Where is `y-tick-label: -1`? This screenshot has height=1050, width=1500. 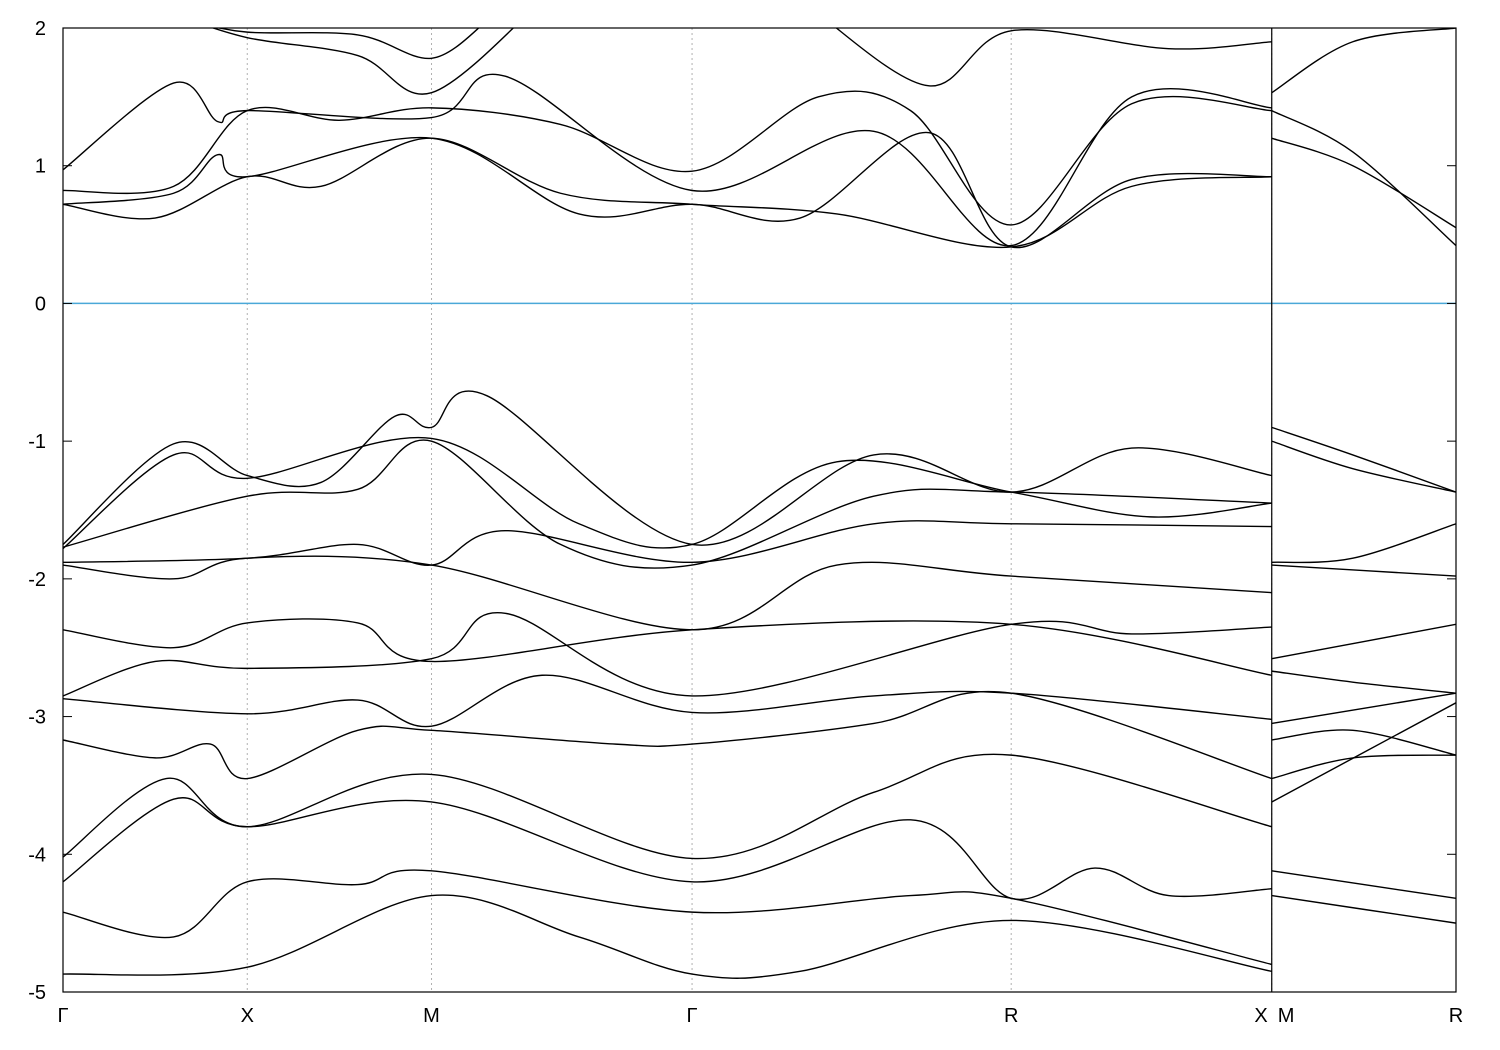
y-tick-label: -1 is located at coordinates (37, 442).